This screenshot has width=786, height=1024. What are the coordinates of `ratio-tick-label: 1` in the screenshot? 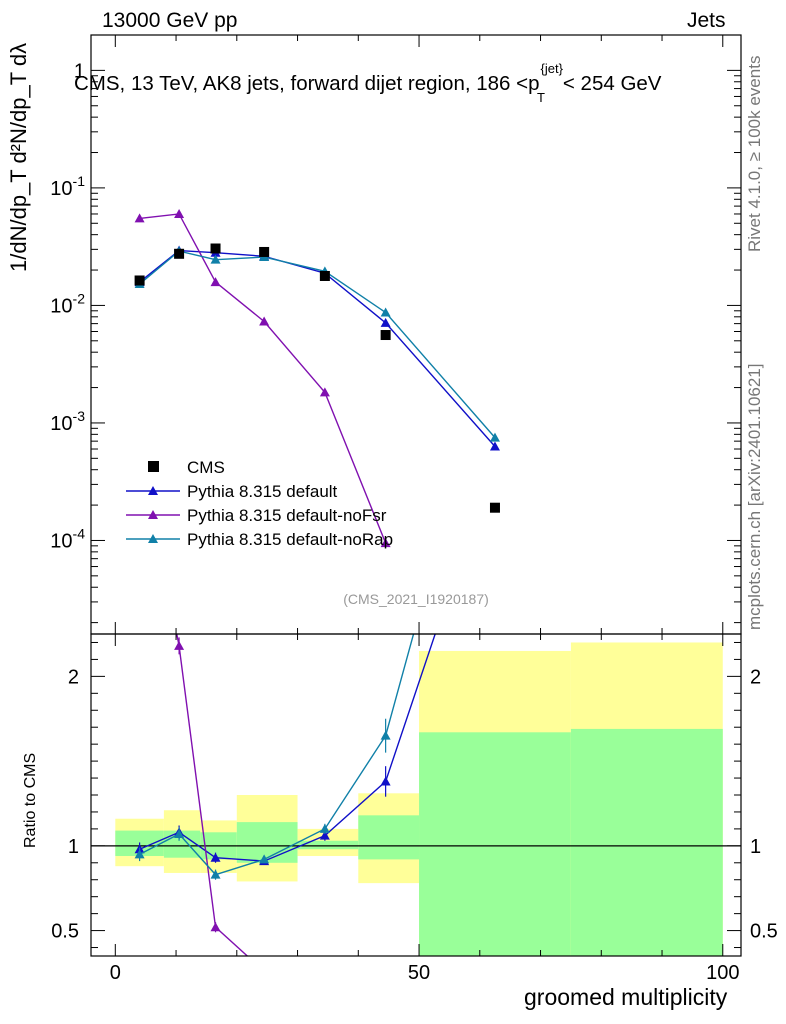 It's located at (73, 847).